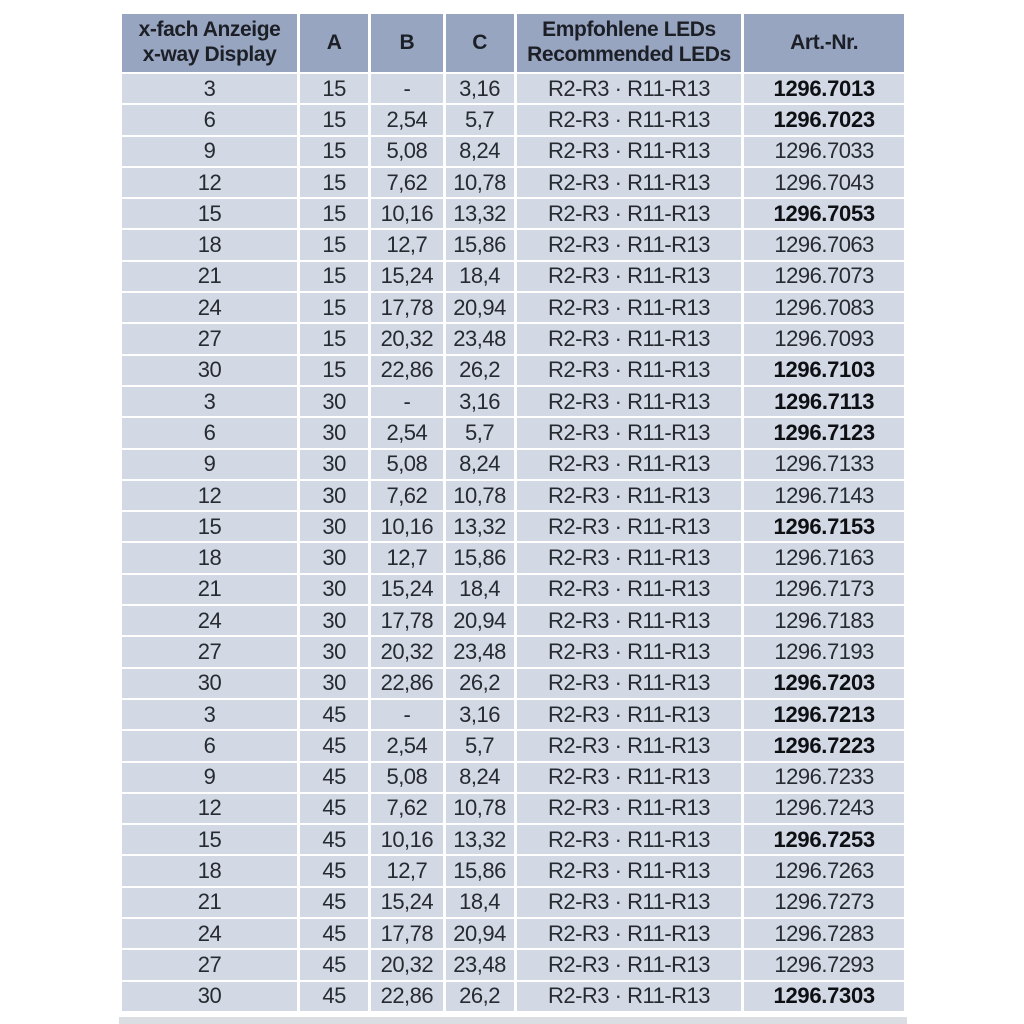 The height and width of the screenshot is (1024, 1024). What do you see at coordinates (407, 43) in the screenshot?
I see `header-cell-b: B` at bounding box center [407, 43].